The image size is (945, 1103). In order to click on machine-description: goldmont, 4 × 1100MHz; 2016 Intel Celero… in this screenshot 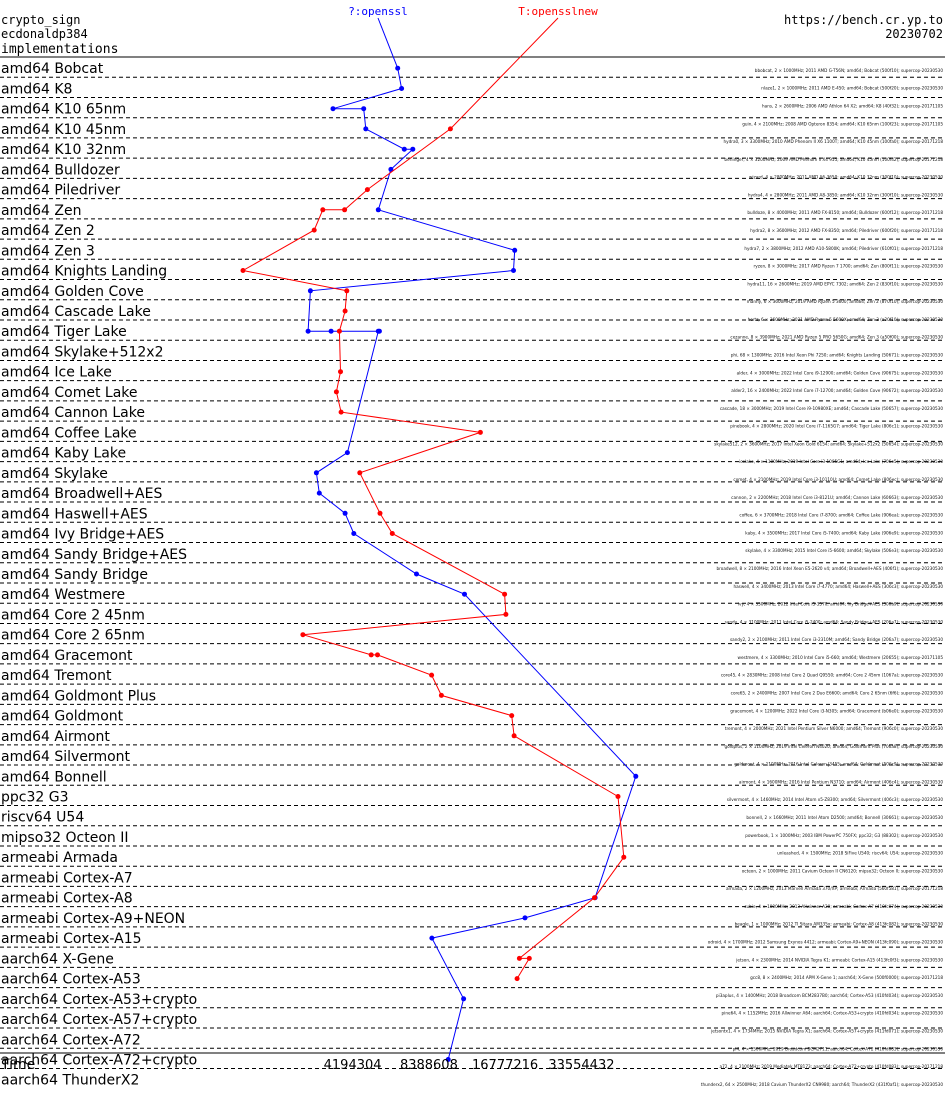, I will do `click(838, 764)`.